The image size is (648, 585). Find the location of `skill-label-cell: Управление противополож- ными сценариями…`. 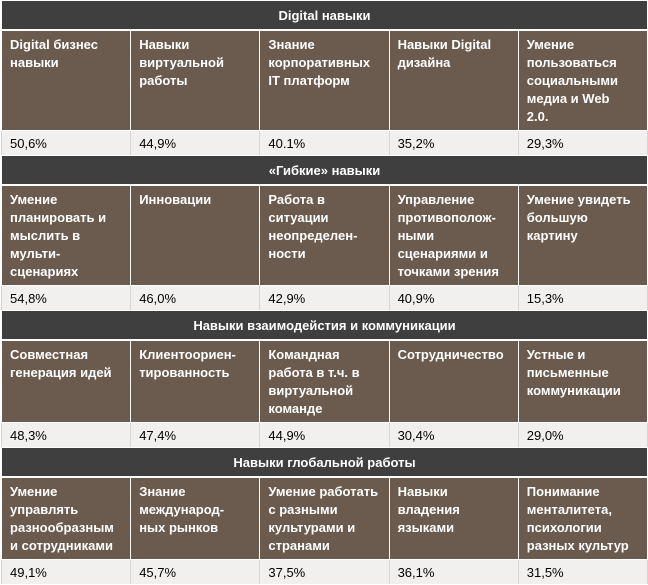

skill-label-cell: Управление противополож- ными сценариями… is located at coordinates (453, 235).